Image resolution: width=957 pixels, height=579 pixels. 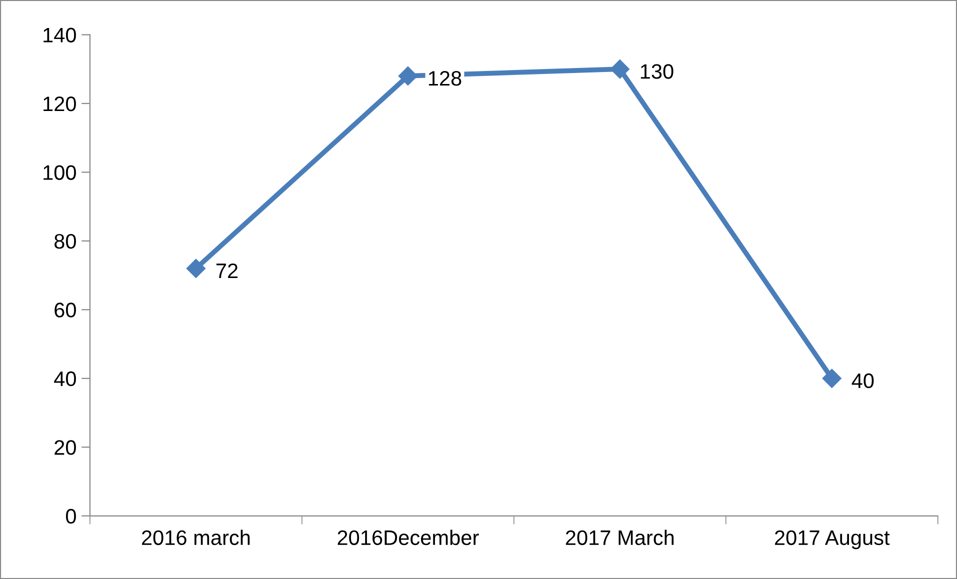 What do you see at coordinates (832, 540) in the screenshot?
I see `x-tick-label: 2017 August` at bounding box center [832, 540].